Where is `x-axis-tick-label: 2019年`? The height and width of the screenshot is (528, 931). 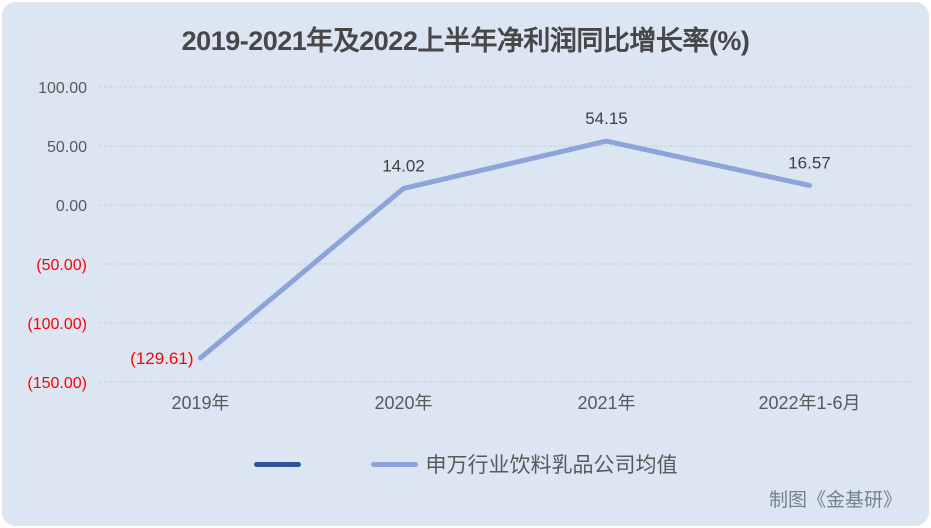
x-axis-tick-label: 2019年 is located at coordinates (200, 403).